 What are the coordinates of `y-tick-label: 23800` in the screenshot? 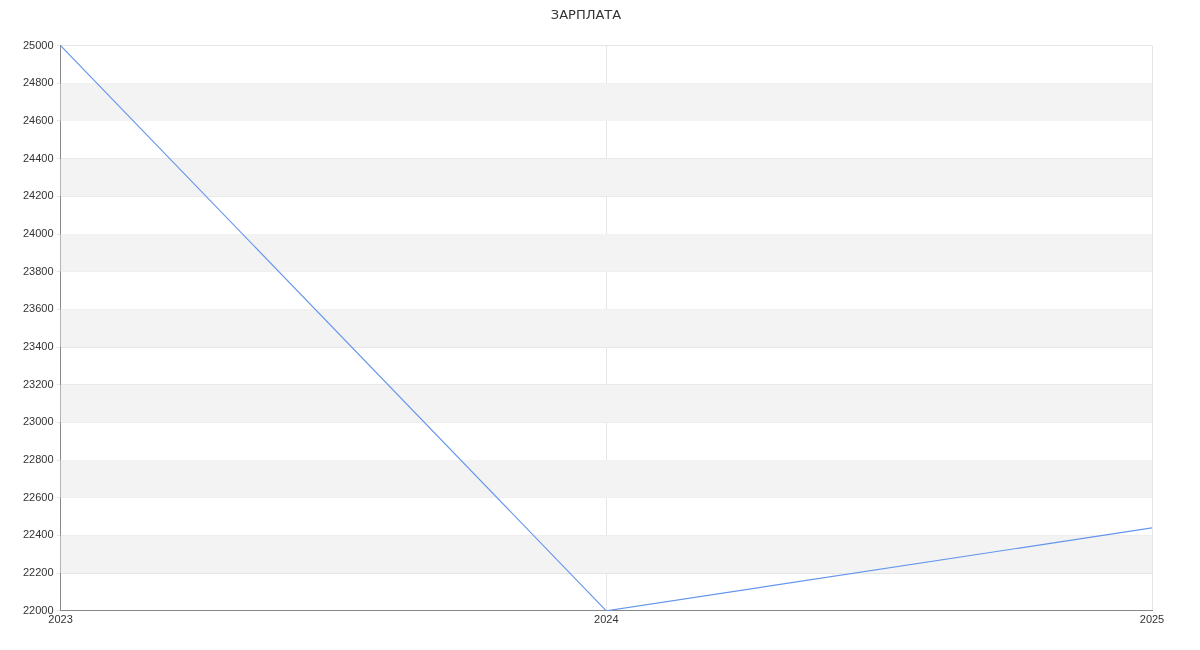 It's located at (38, 270).